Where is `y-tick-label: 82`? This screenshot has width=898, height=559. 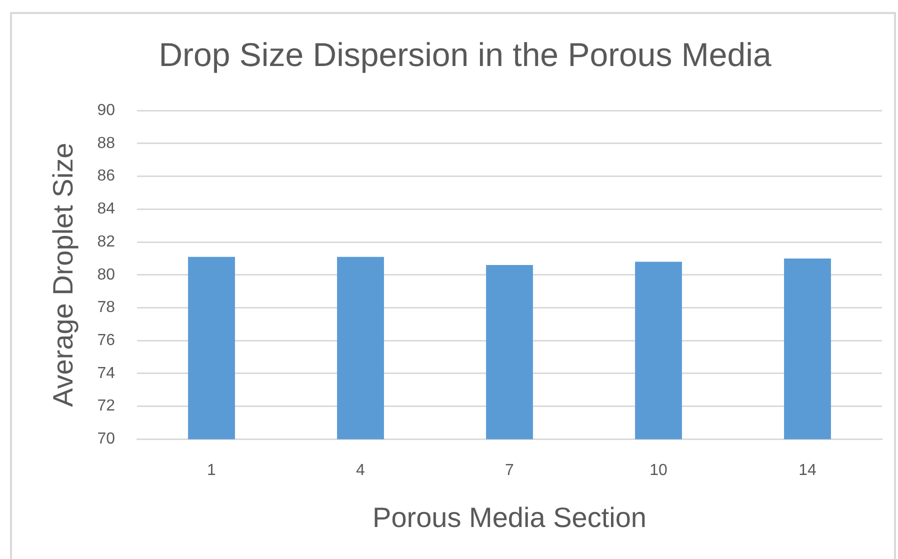
y-tick-label: 82 is located at coordinates (106, 241).